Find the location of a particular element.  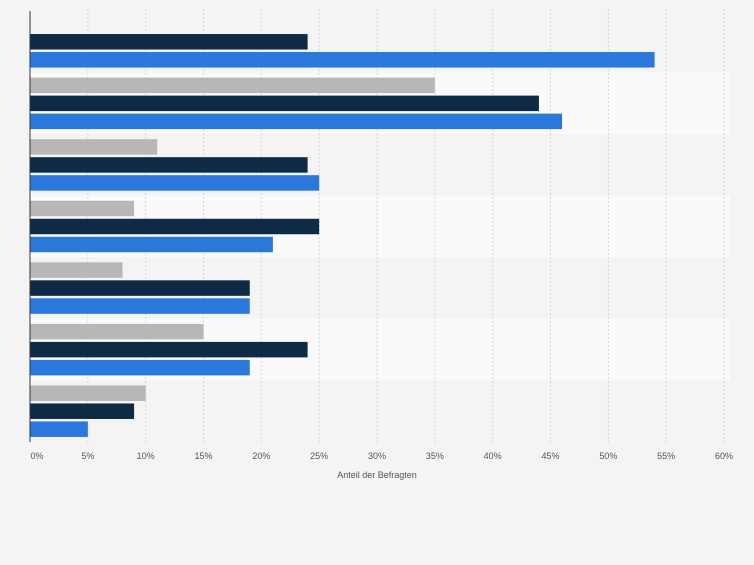

x-tick-label: 25% is located at coordinates (319, 456).